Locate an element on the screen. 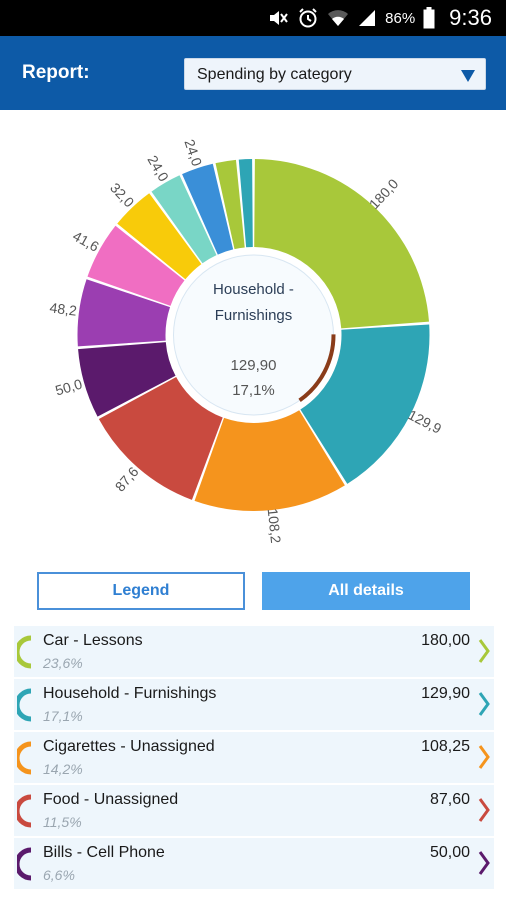  item-name: Household - Furnishings is located at coordinates (130, 693).